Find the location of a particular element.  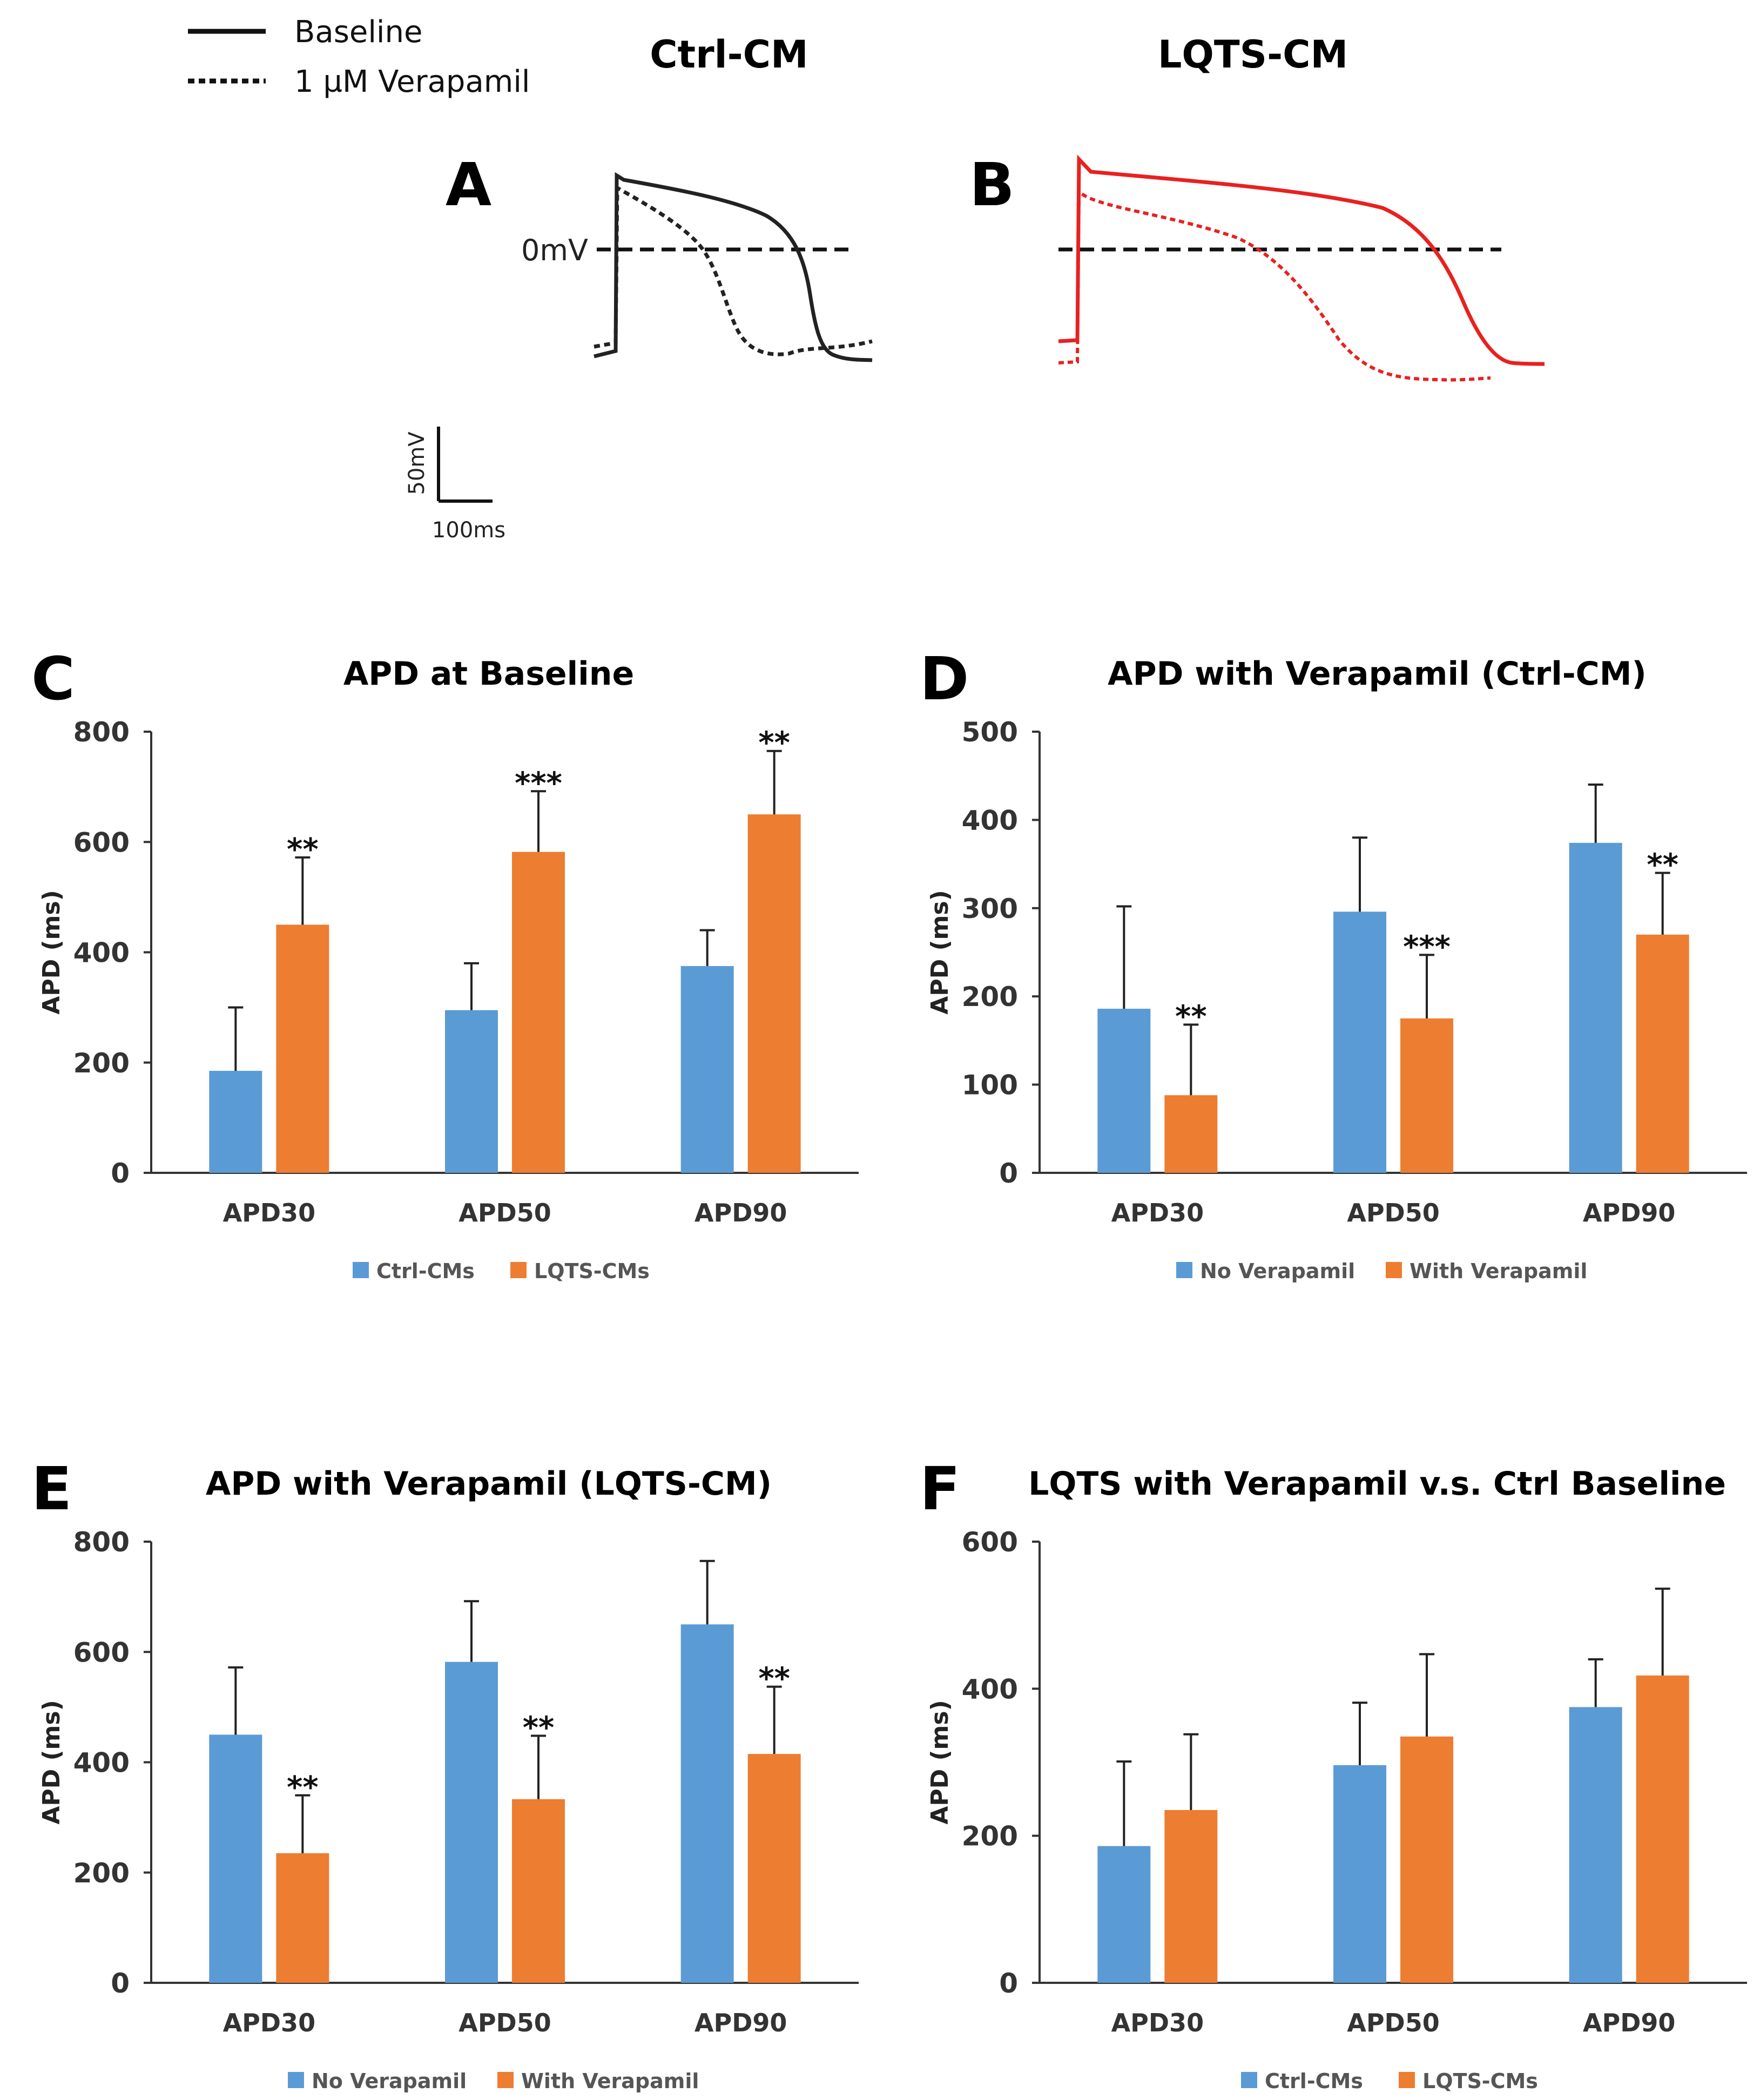

panel-e-y-tick-label: 200 is located at coordinates (101, 1874).